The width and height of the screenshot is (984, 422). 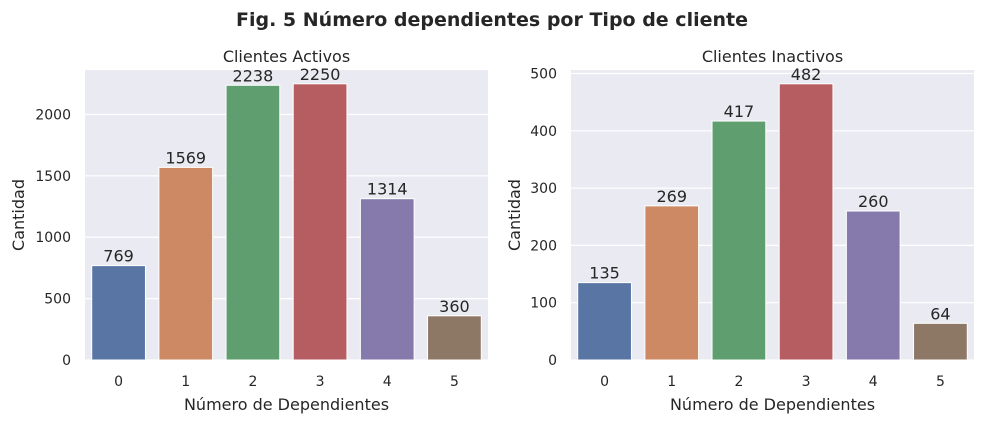 What do you see at coordinates (387, 189) in the screenshot?
I see `data-label: 1314` at bounding box center [387, 189].